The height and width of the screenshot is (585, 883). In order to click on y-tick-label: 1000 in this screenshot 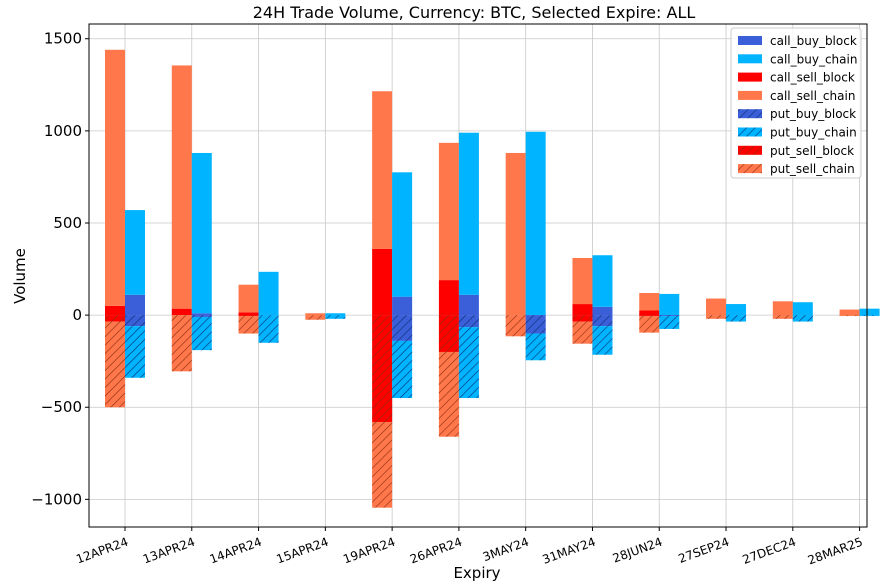, I will do `click(63, 131)`.